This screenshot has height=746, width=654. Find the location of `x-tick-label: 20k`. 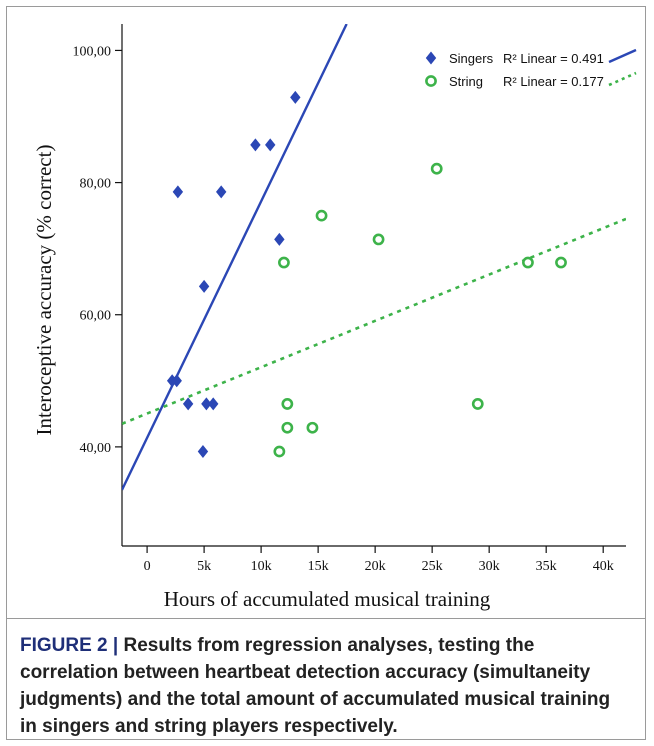

x-tick-label: 20k is located at coordinates (375, 566).